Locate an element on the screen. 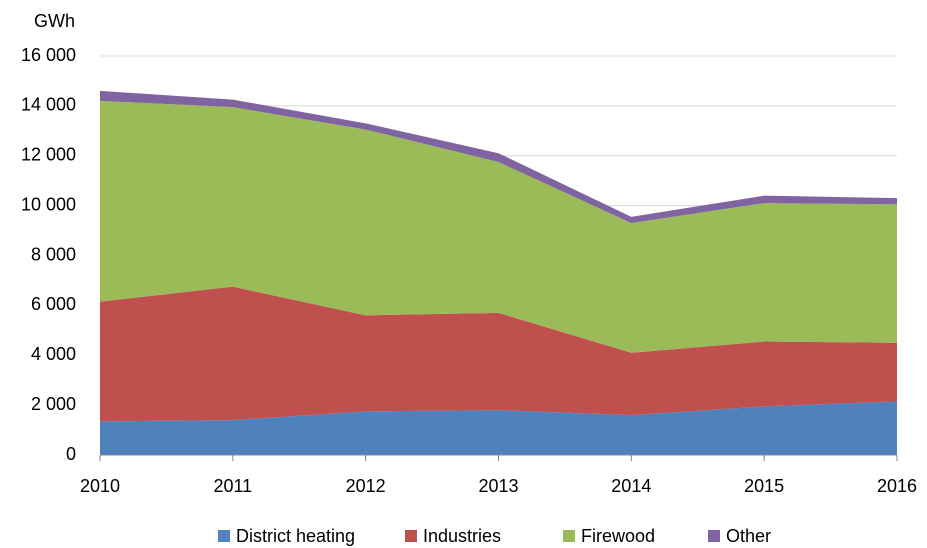  x-tick-label: 2012 is located at coordinates (366, 486).